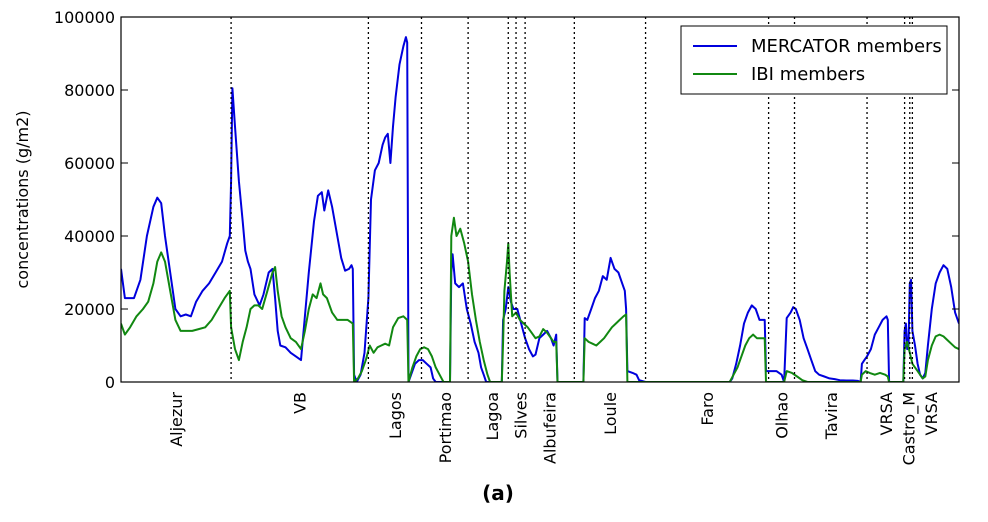  I want to click on legend: MERCATOR members IBI members, so click(814, 60).